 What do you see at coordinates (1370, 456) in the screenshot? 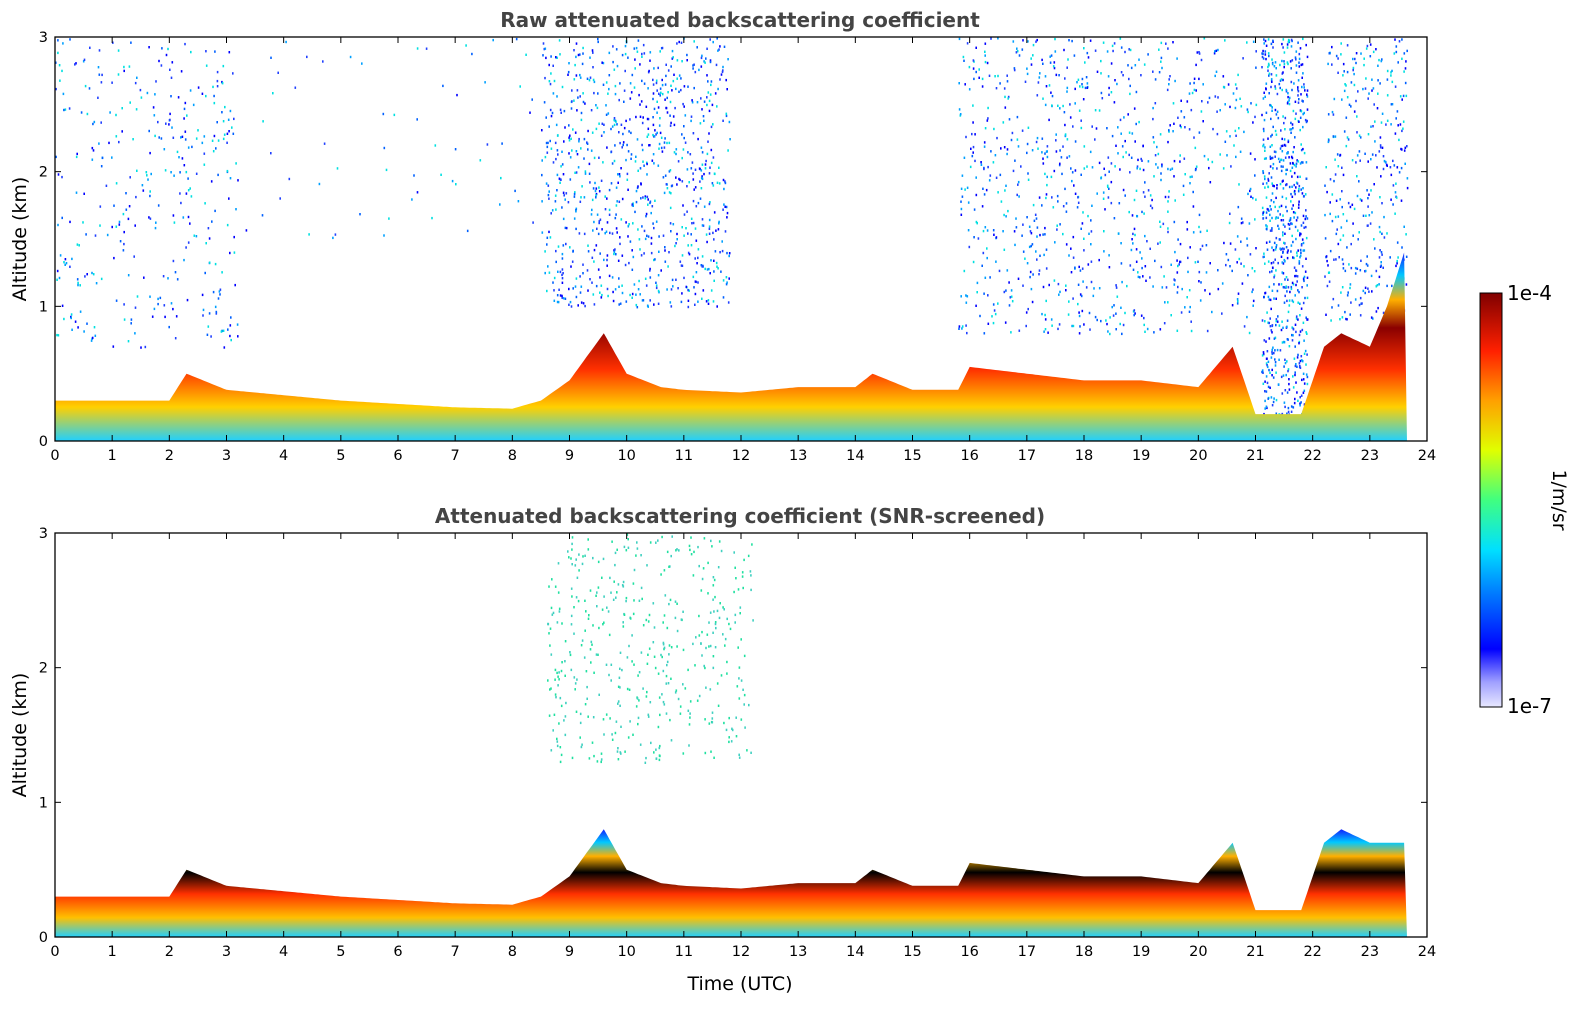
I see `x-tick-label: 23` at bounding box center [1370, 456].